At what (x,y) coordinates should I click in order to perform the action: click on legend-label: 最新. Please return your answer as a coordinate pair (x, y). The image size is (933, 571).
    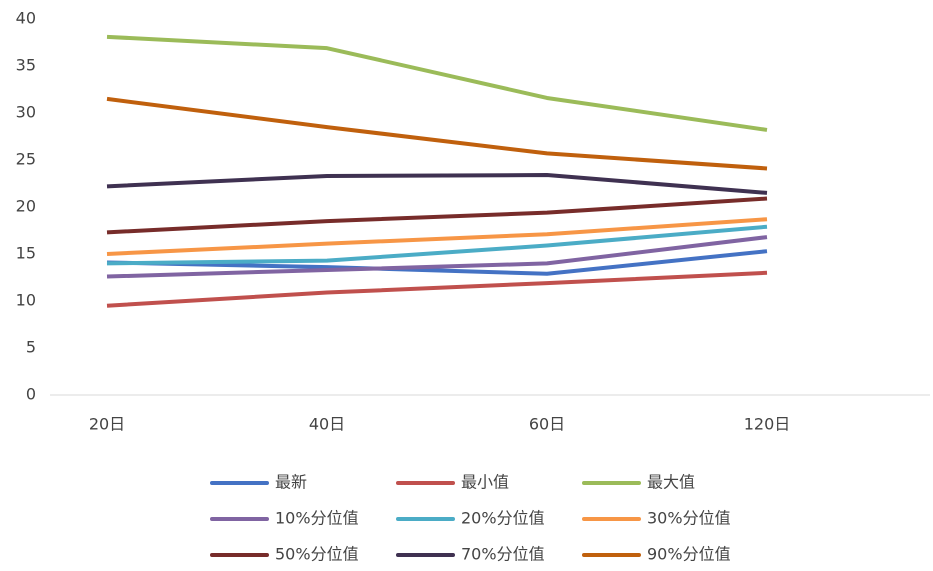
    Looking at the image, I should click on (291, 482).